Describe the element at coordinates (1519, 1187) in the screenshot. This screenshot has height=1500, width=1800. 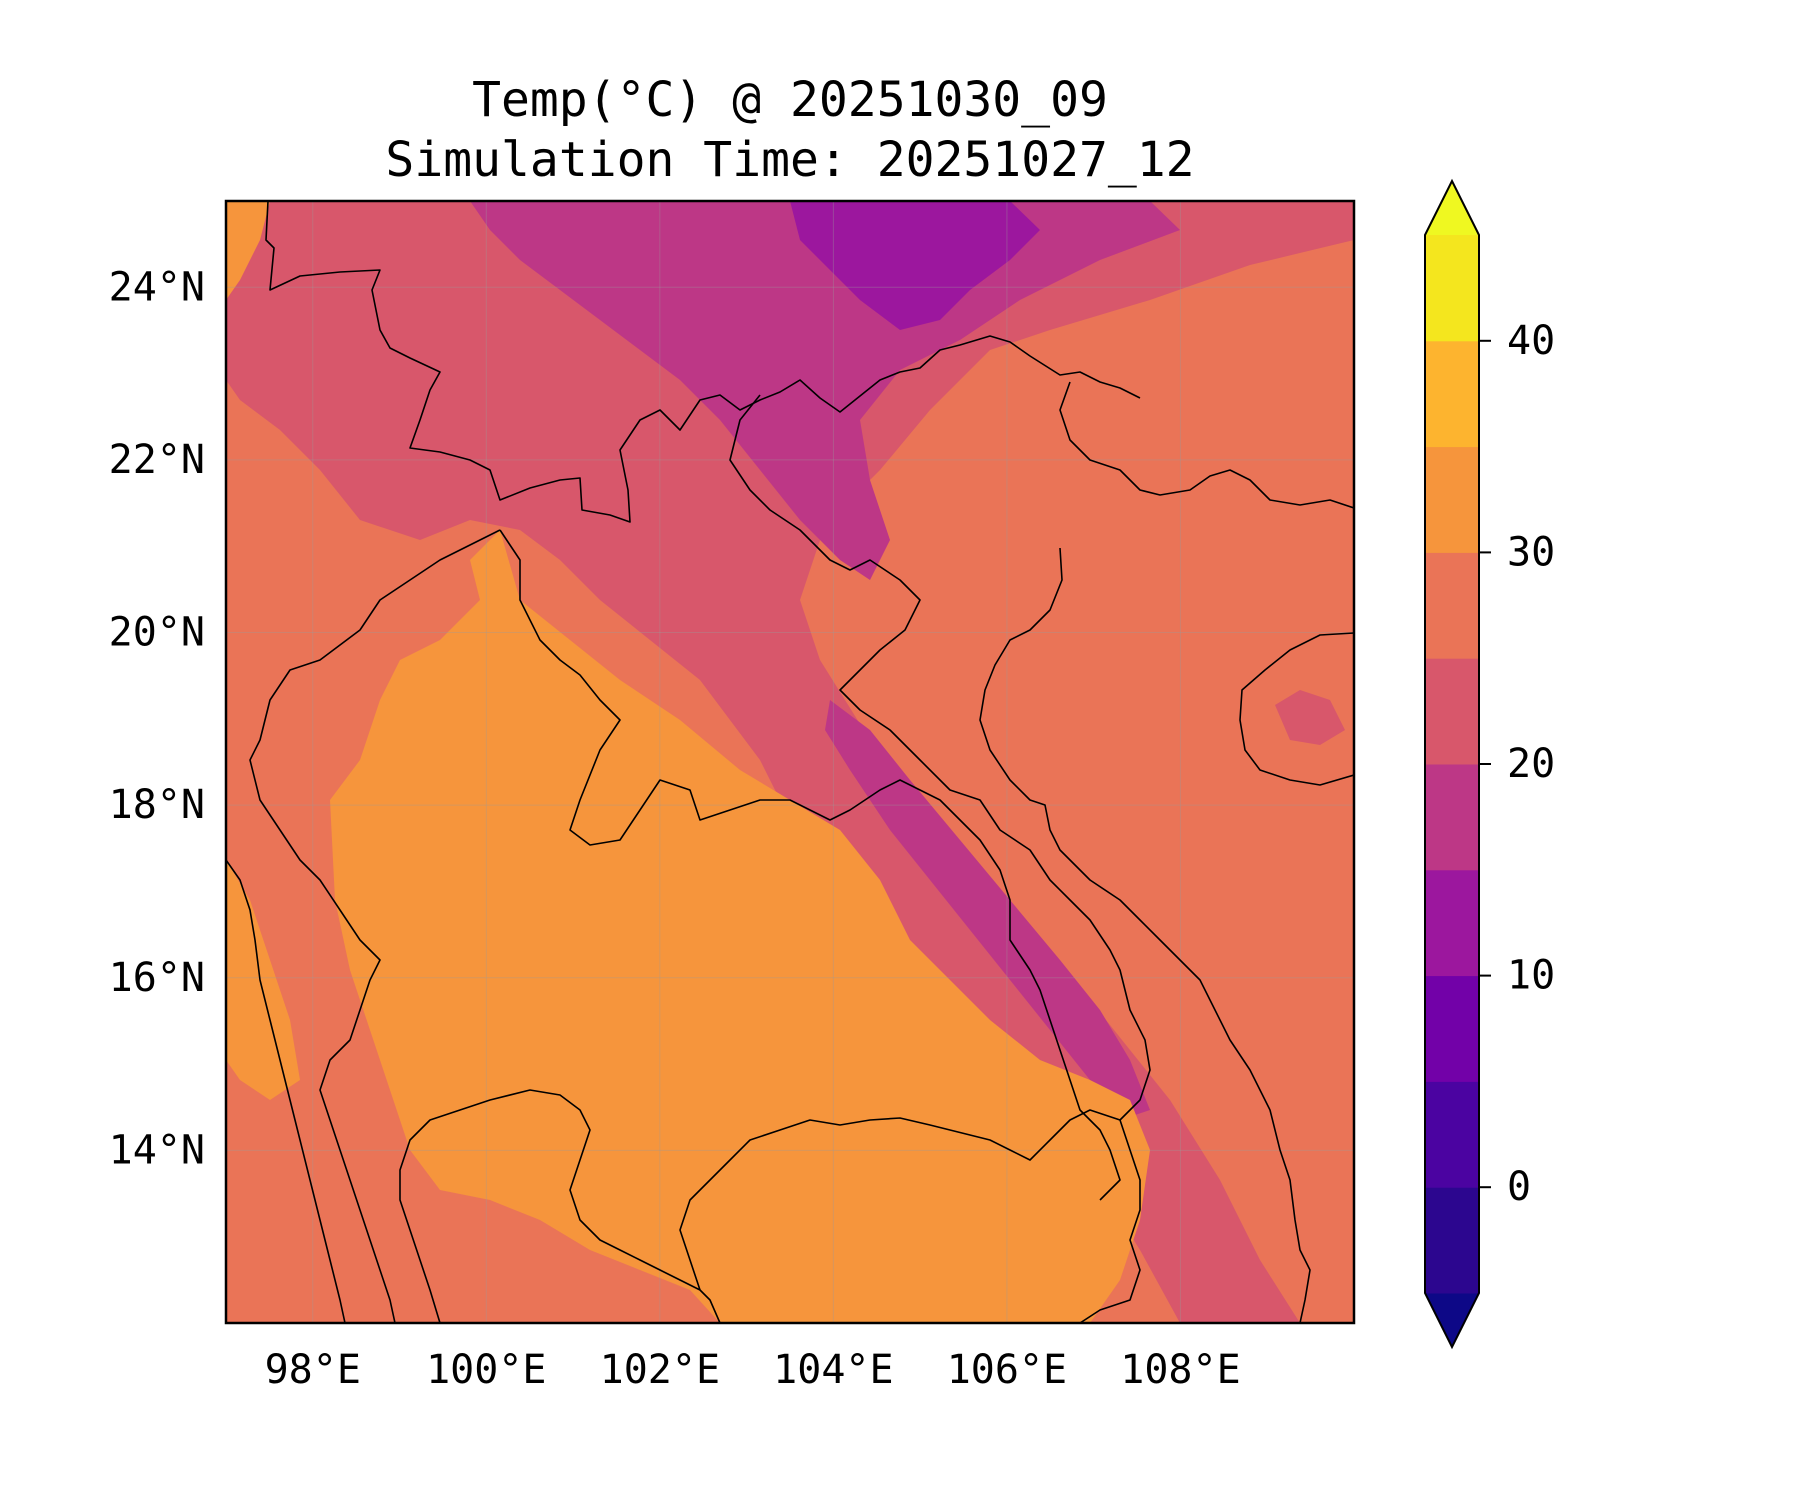
I see `colorbar-tick-label: 0` at that location.